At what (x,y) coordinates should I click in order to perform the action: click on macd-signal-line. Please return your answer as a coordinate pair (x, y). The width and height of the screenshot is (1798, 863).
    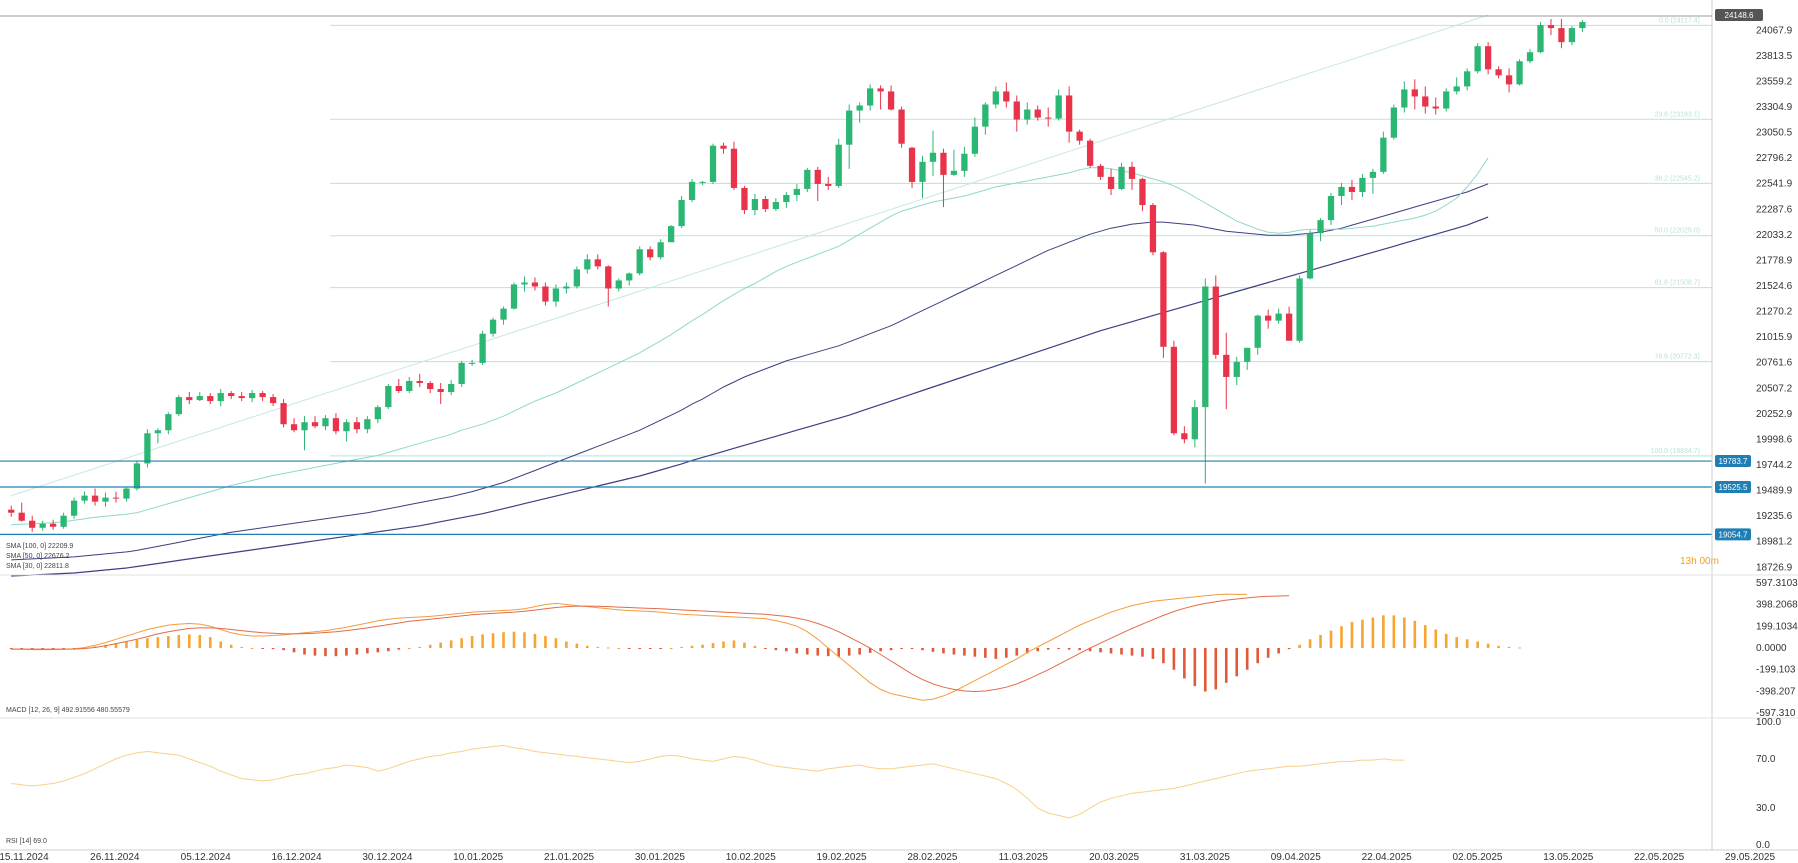
    Looking at the image, I should click on (650, 644).